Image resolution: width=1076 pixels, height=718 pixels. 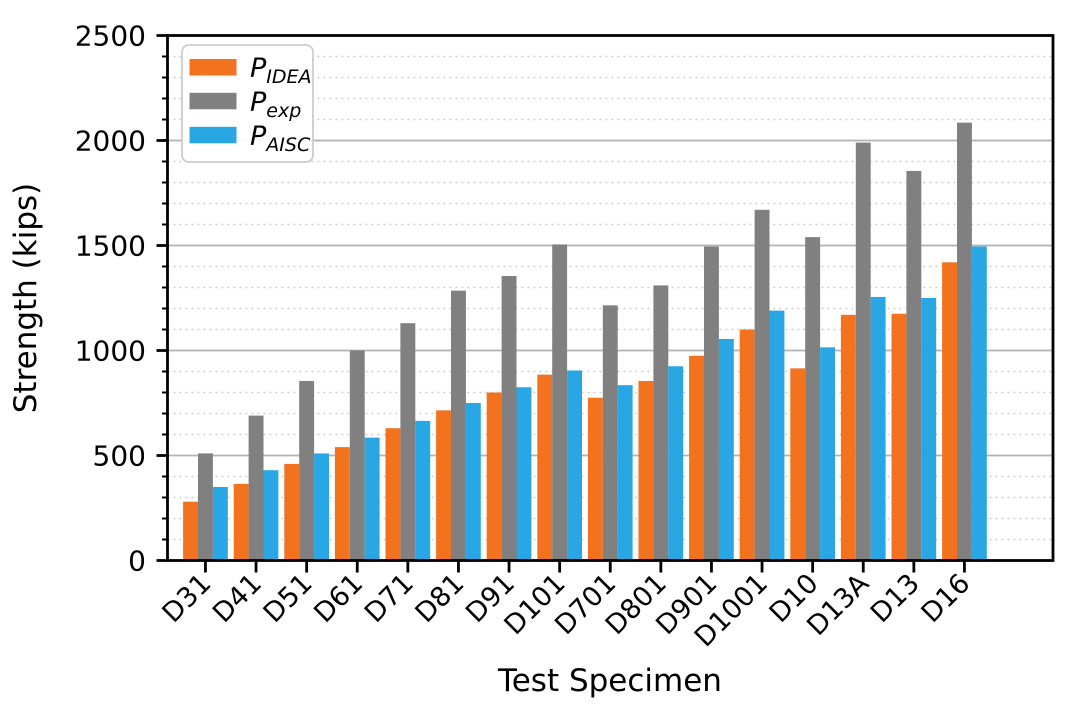 I want to click on bar-P_exp-D91, so click(x=509, y=418).